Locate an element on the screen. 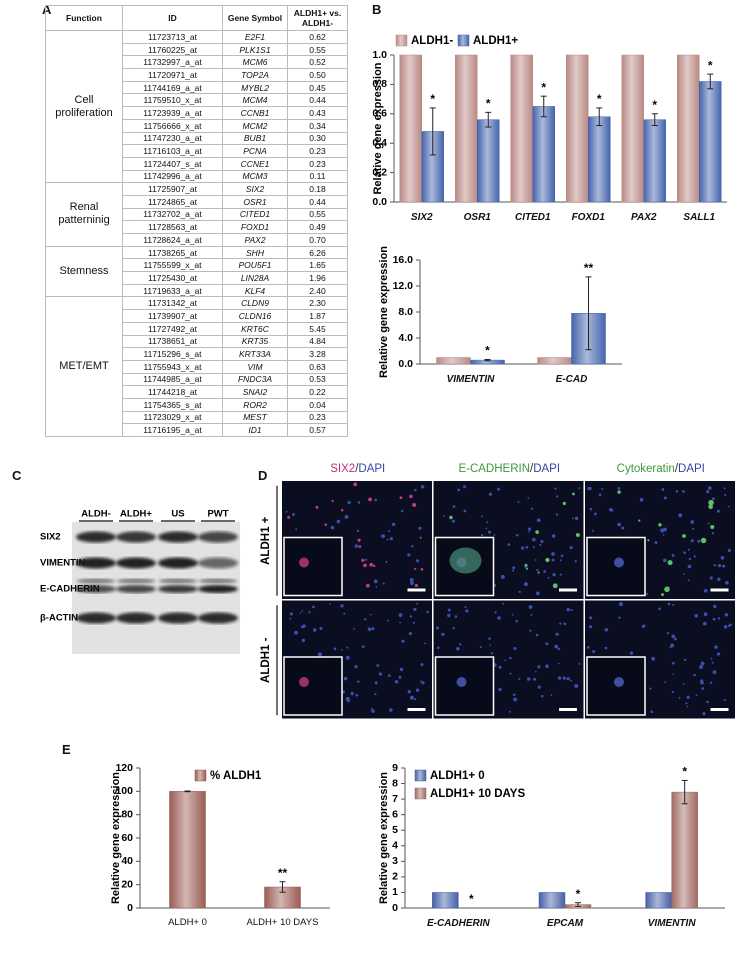 This screenshot has height=964, width=738. y-tick-label: 0.8 is located at coordinates (379, 84).